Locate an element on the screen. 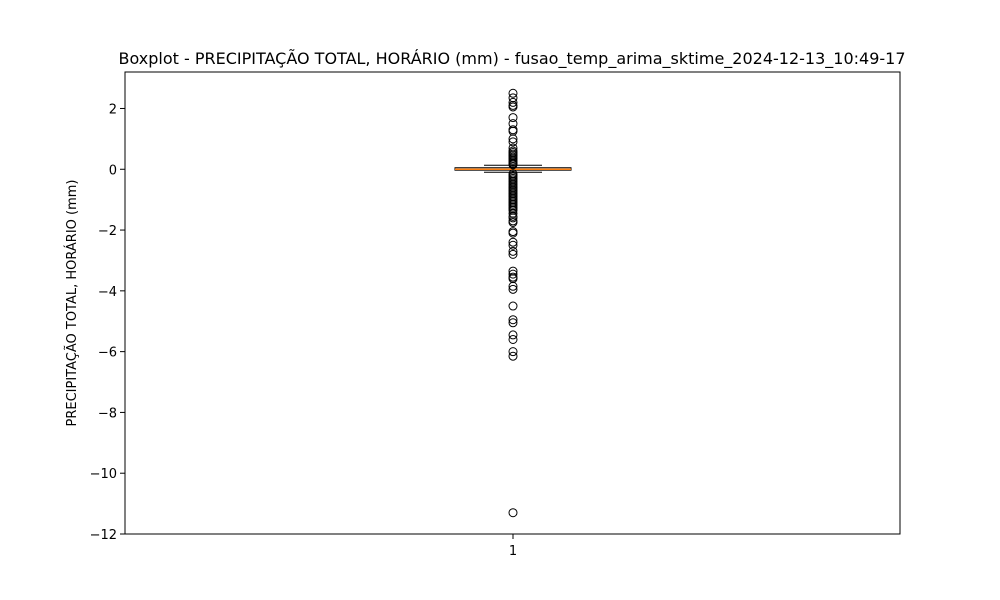  y-tick-label: −8 is located at coordinates (107, 413).